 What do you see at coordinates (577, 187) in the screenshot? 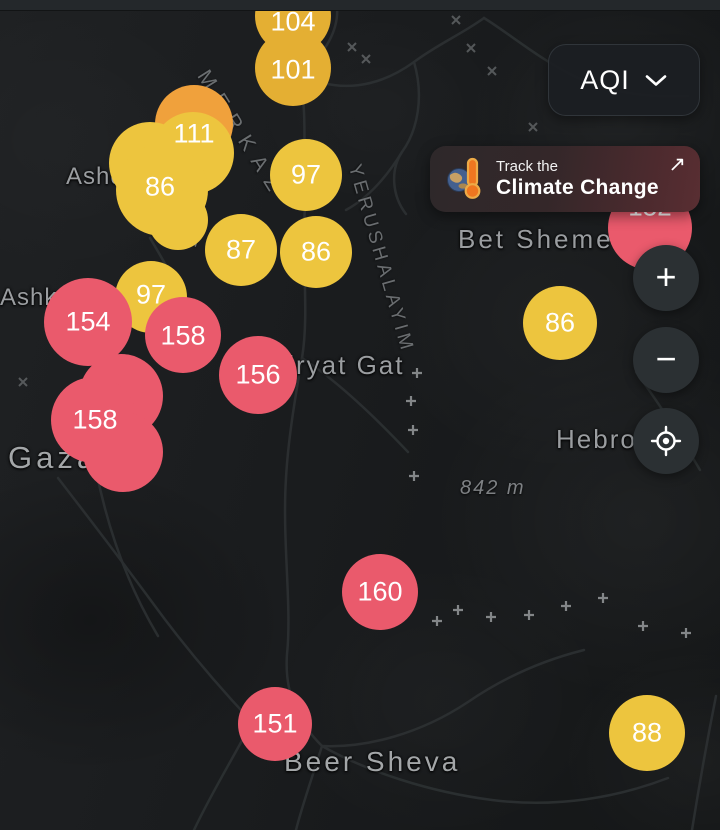
I see `climate-card-line2: Climate Change` at bounding box center [577, 187].